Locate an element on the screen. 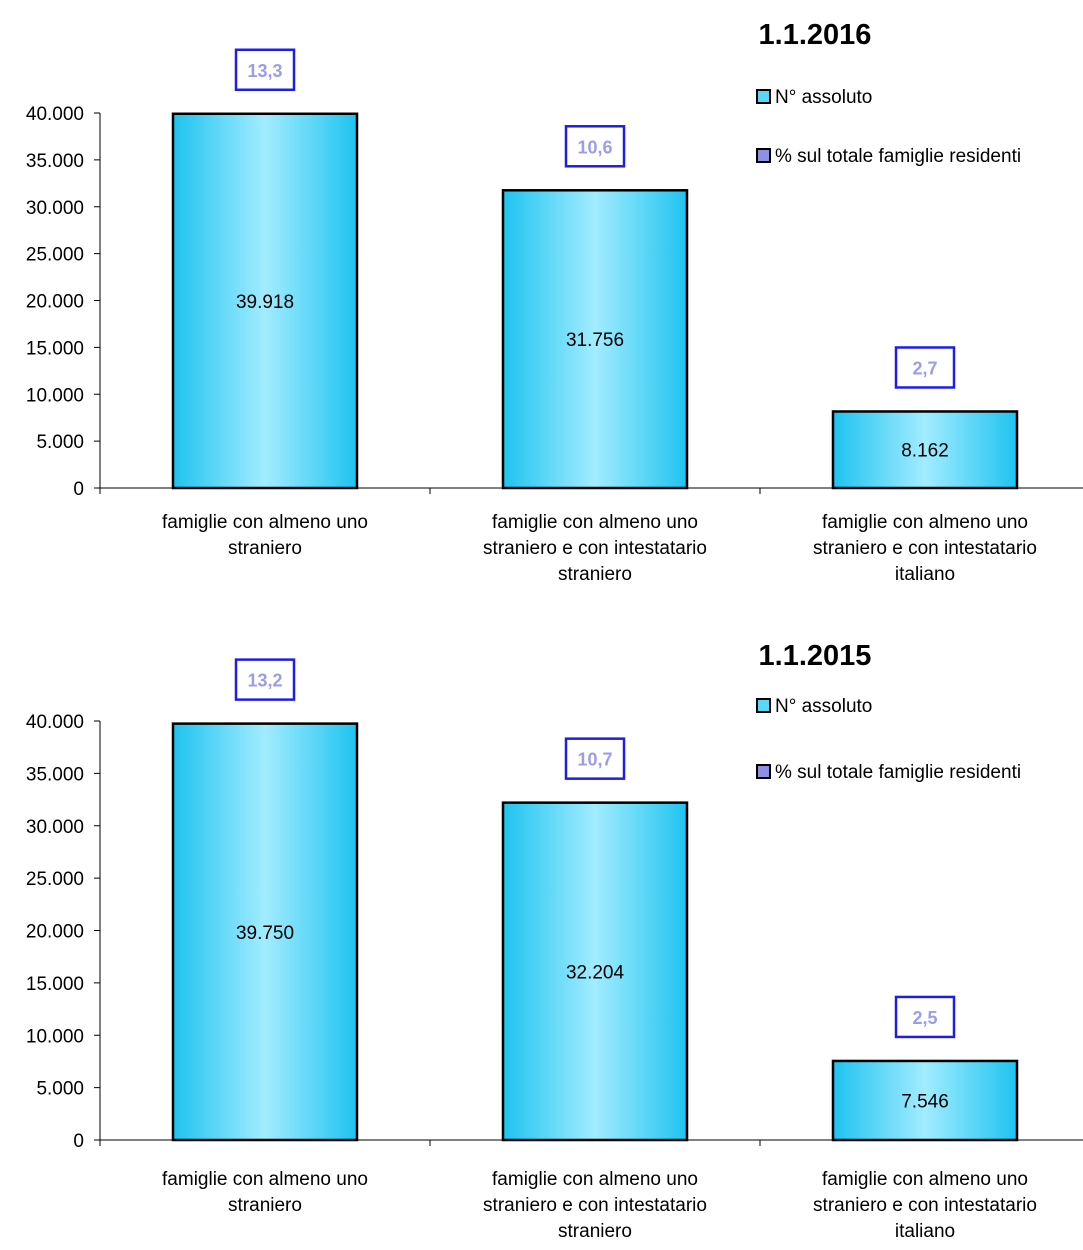  percent-label: 10,7 is located at coordinates (594, 760).